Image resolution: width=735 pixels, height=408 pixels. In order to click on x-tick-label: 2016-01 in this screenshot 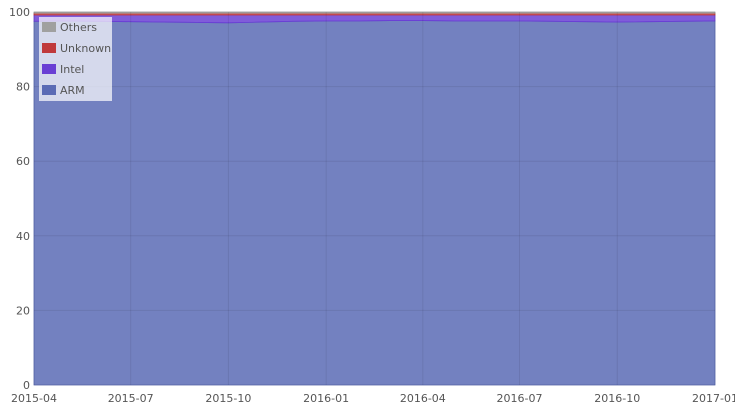, I will do `click(326, 398)`.